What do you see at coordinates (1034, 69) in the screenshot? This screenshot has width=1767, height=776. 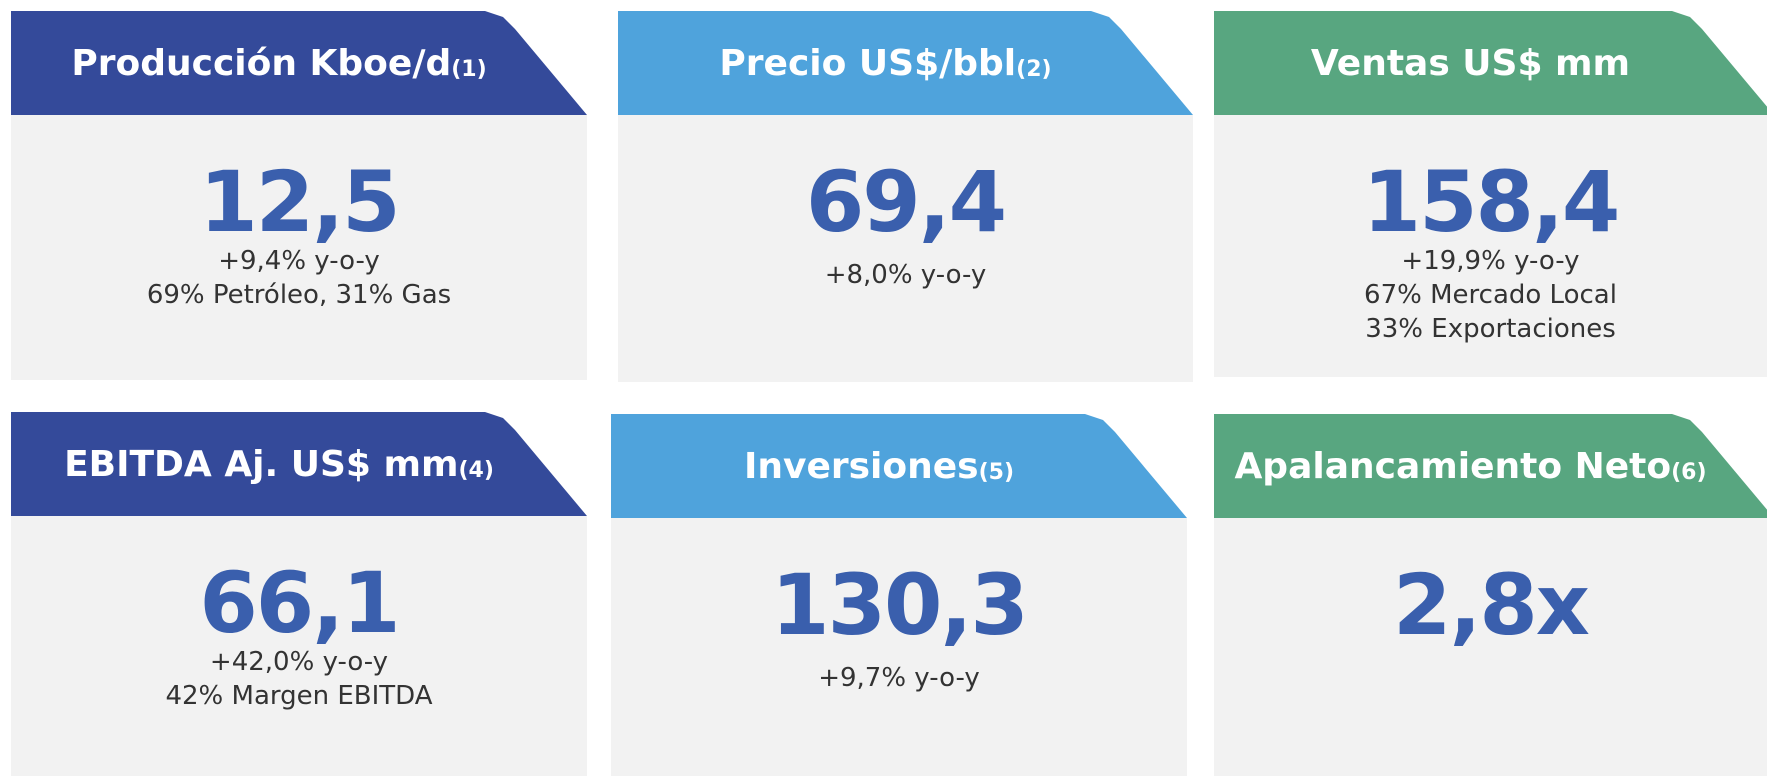 I see `card-note: (2)` at bounding box center [1034, 69].